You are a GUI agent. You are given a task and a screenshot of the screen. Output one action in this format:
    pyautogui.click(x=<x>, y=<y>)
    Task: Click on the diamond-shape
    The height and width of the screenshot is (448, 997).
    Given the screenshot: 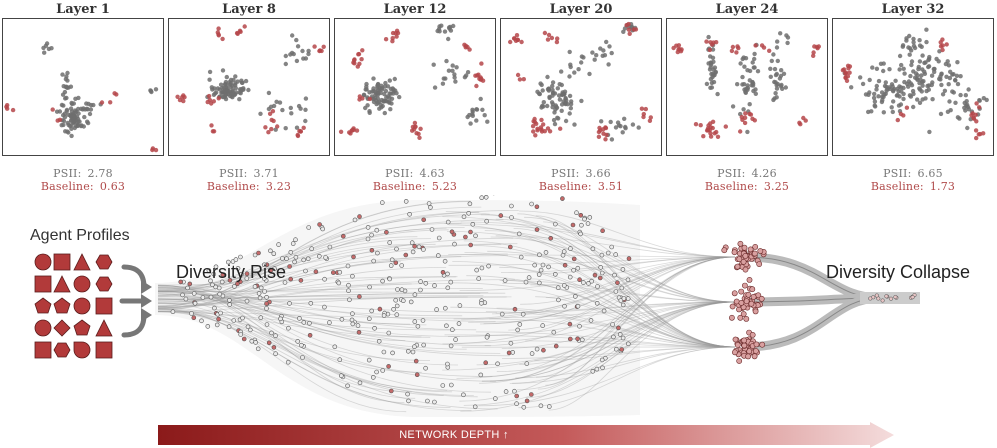 What is the action you would take?
    pyautogui.click(x=62, y=328)
    